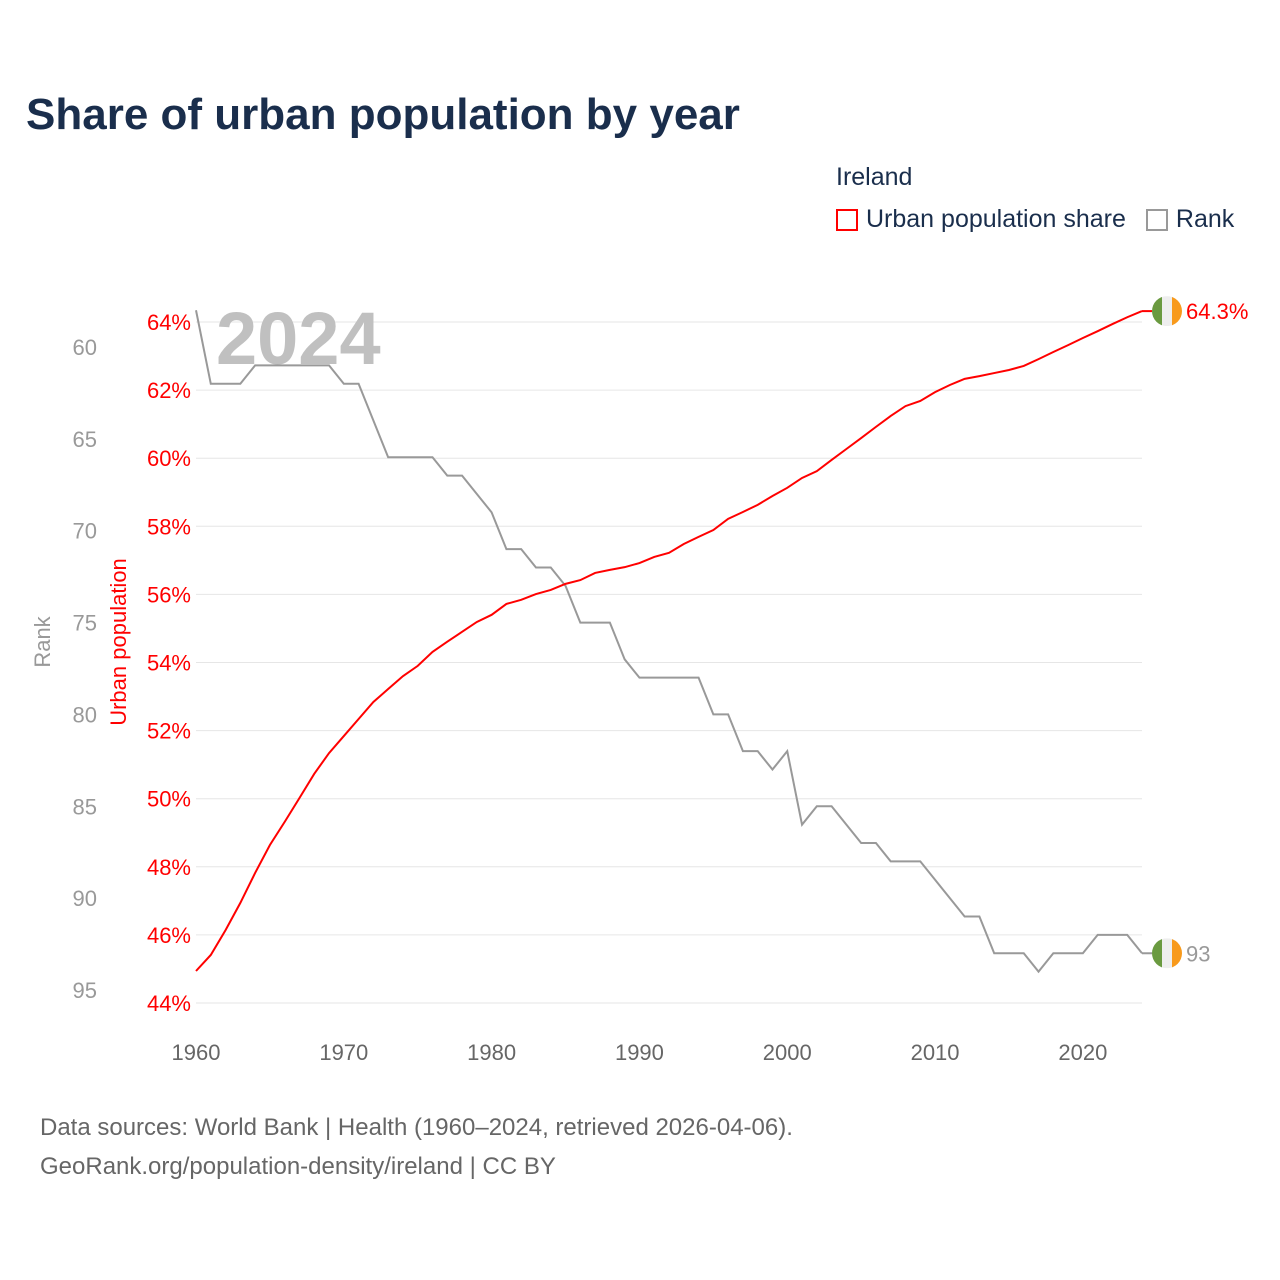  I want to click on legend-item-urban: Urban population share, so click(981, 219).